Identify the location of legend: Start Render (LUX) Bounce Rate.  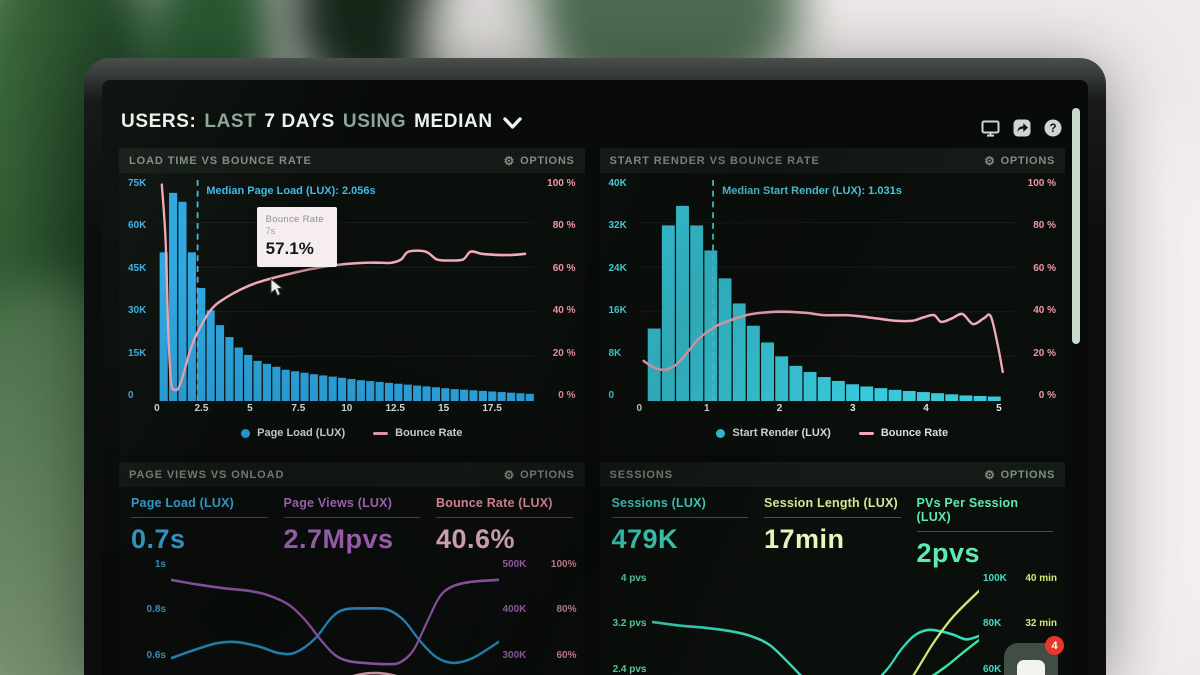
(833, 433).